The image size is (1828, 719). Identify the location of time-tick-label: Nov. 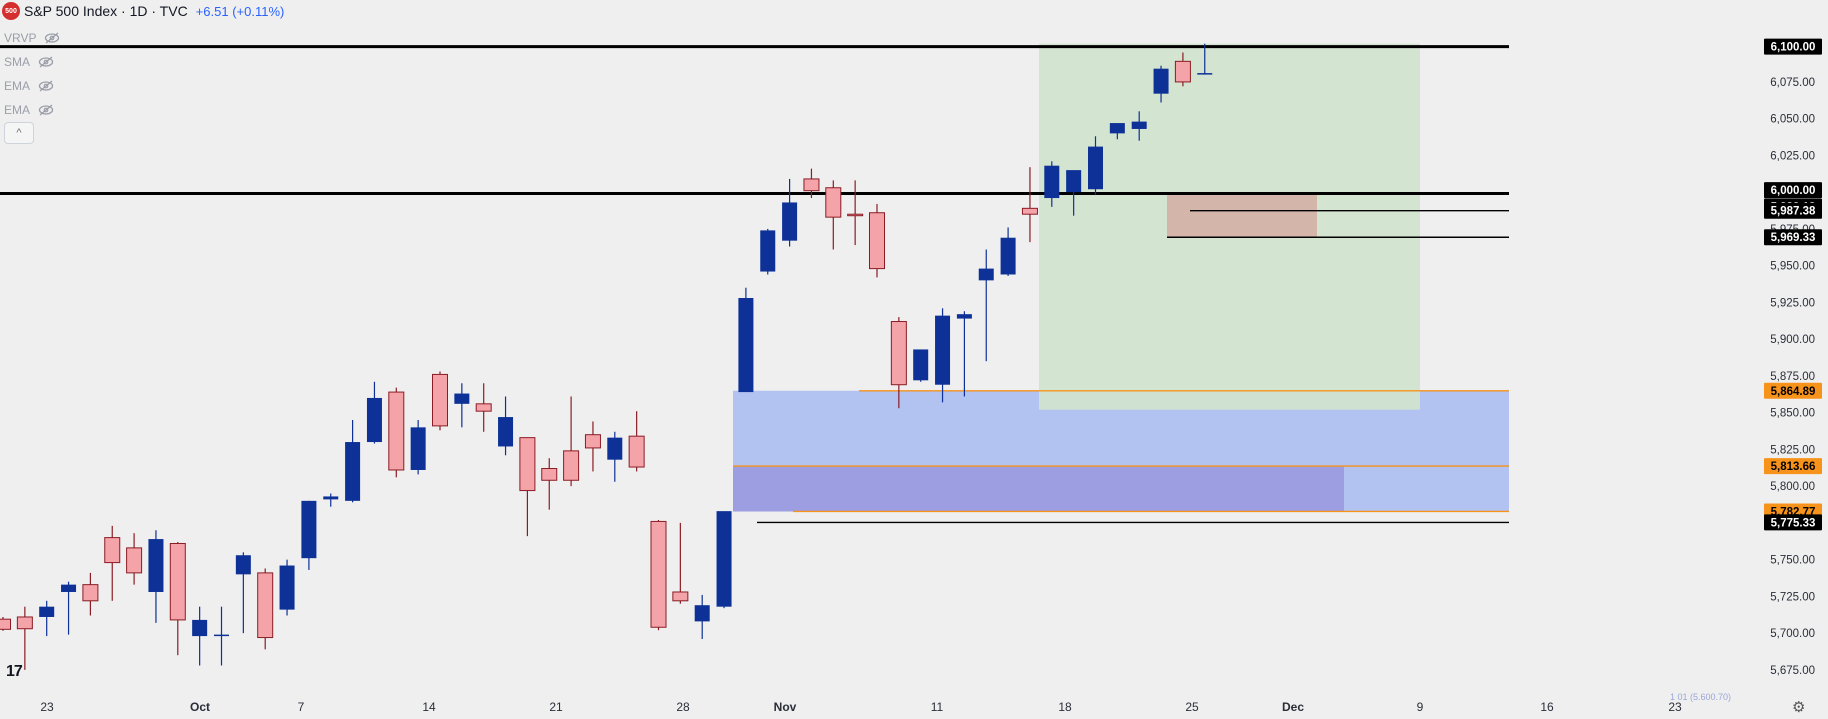
(785, 707).